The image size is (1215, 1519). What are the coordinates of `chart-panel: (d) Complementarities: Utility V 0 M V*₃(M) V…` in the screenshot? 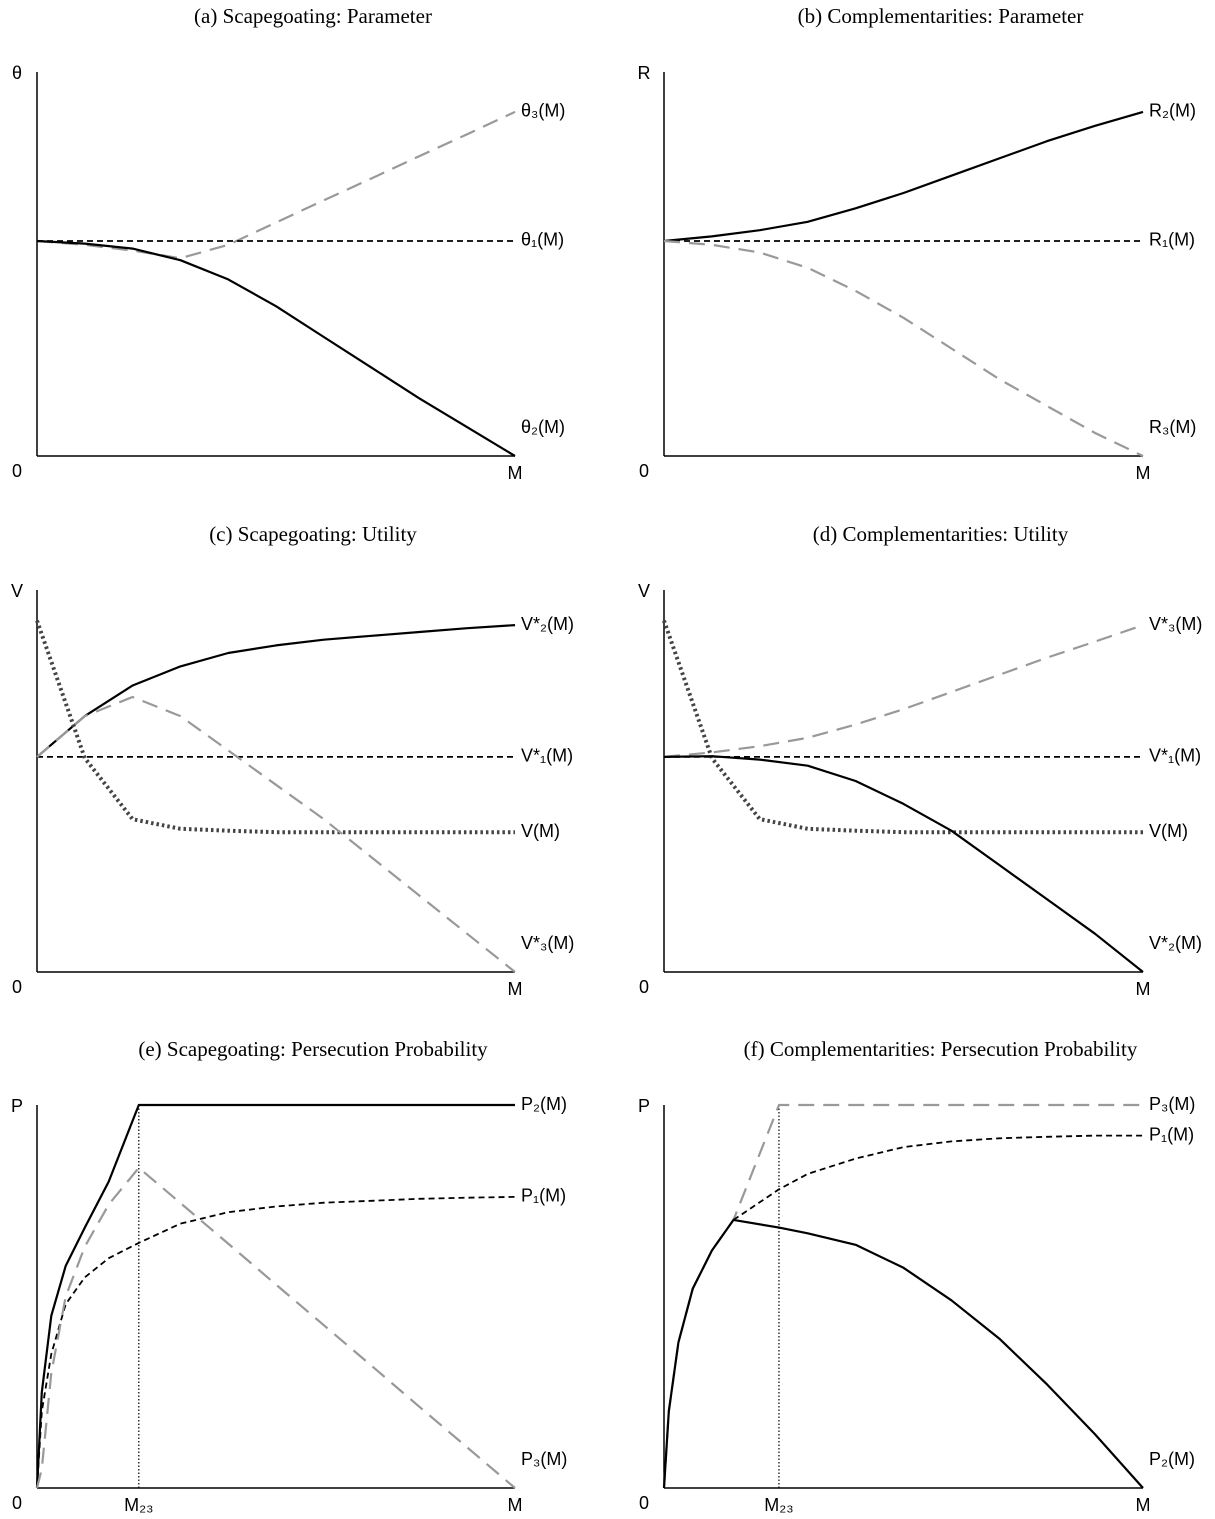 It's located at (920, 760).